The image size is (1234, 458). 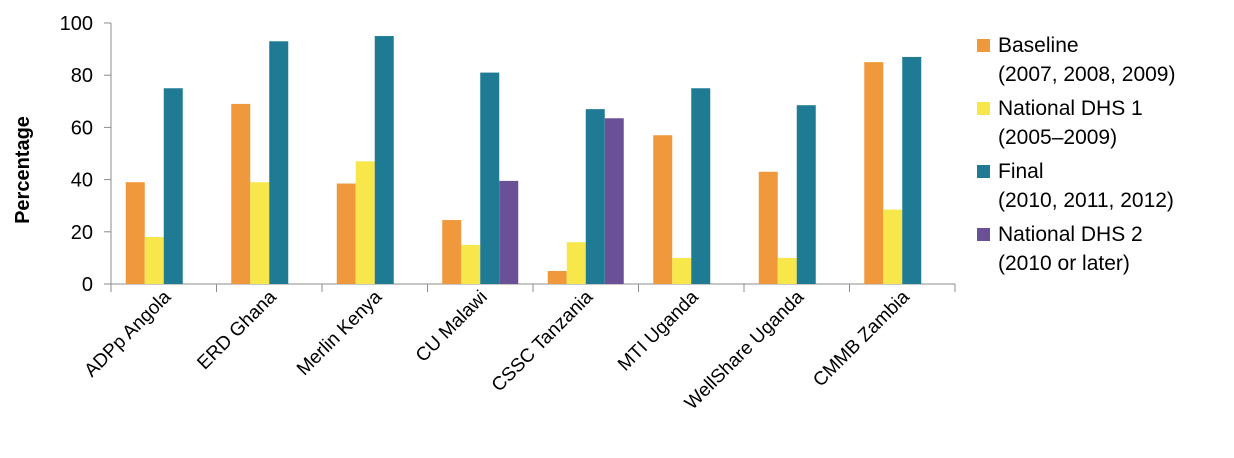 I want to click on x-category-label: ERD Ghana, so click(x=237, y=330).